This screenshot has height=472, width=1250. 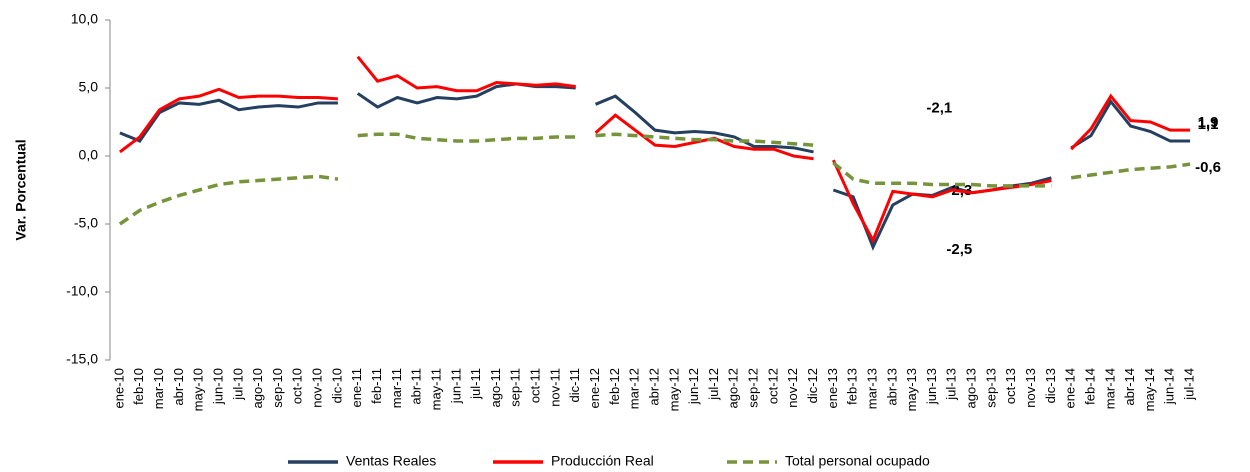 What do you see at coordinates (89, 87) in the screenshot?
I see `y-tick-label: 5,0` at bounding box center [89, 87].